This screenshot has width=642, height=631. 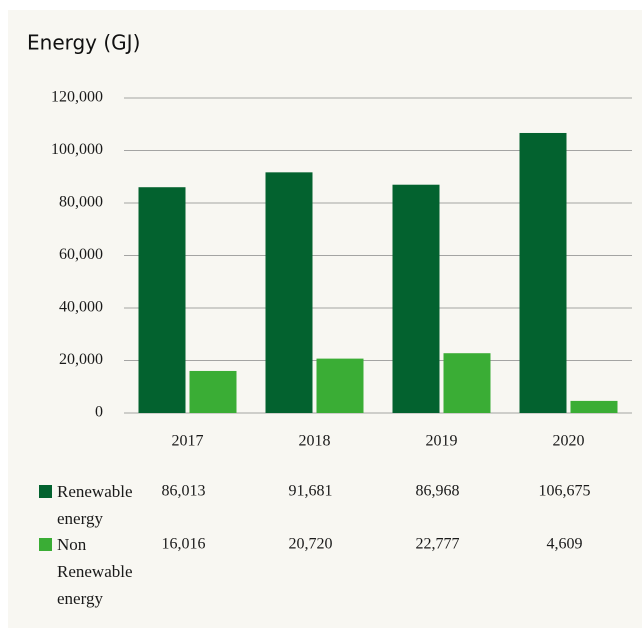 What do you see at coordinates (81, 202) in the screenshot?
I see `y-tick-label: 80,000` at bounding box center [81, 202].